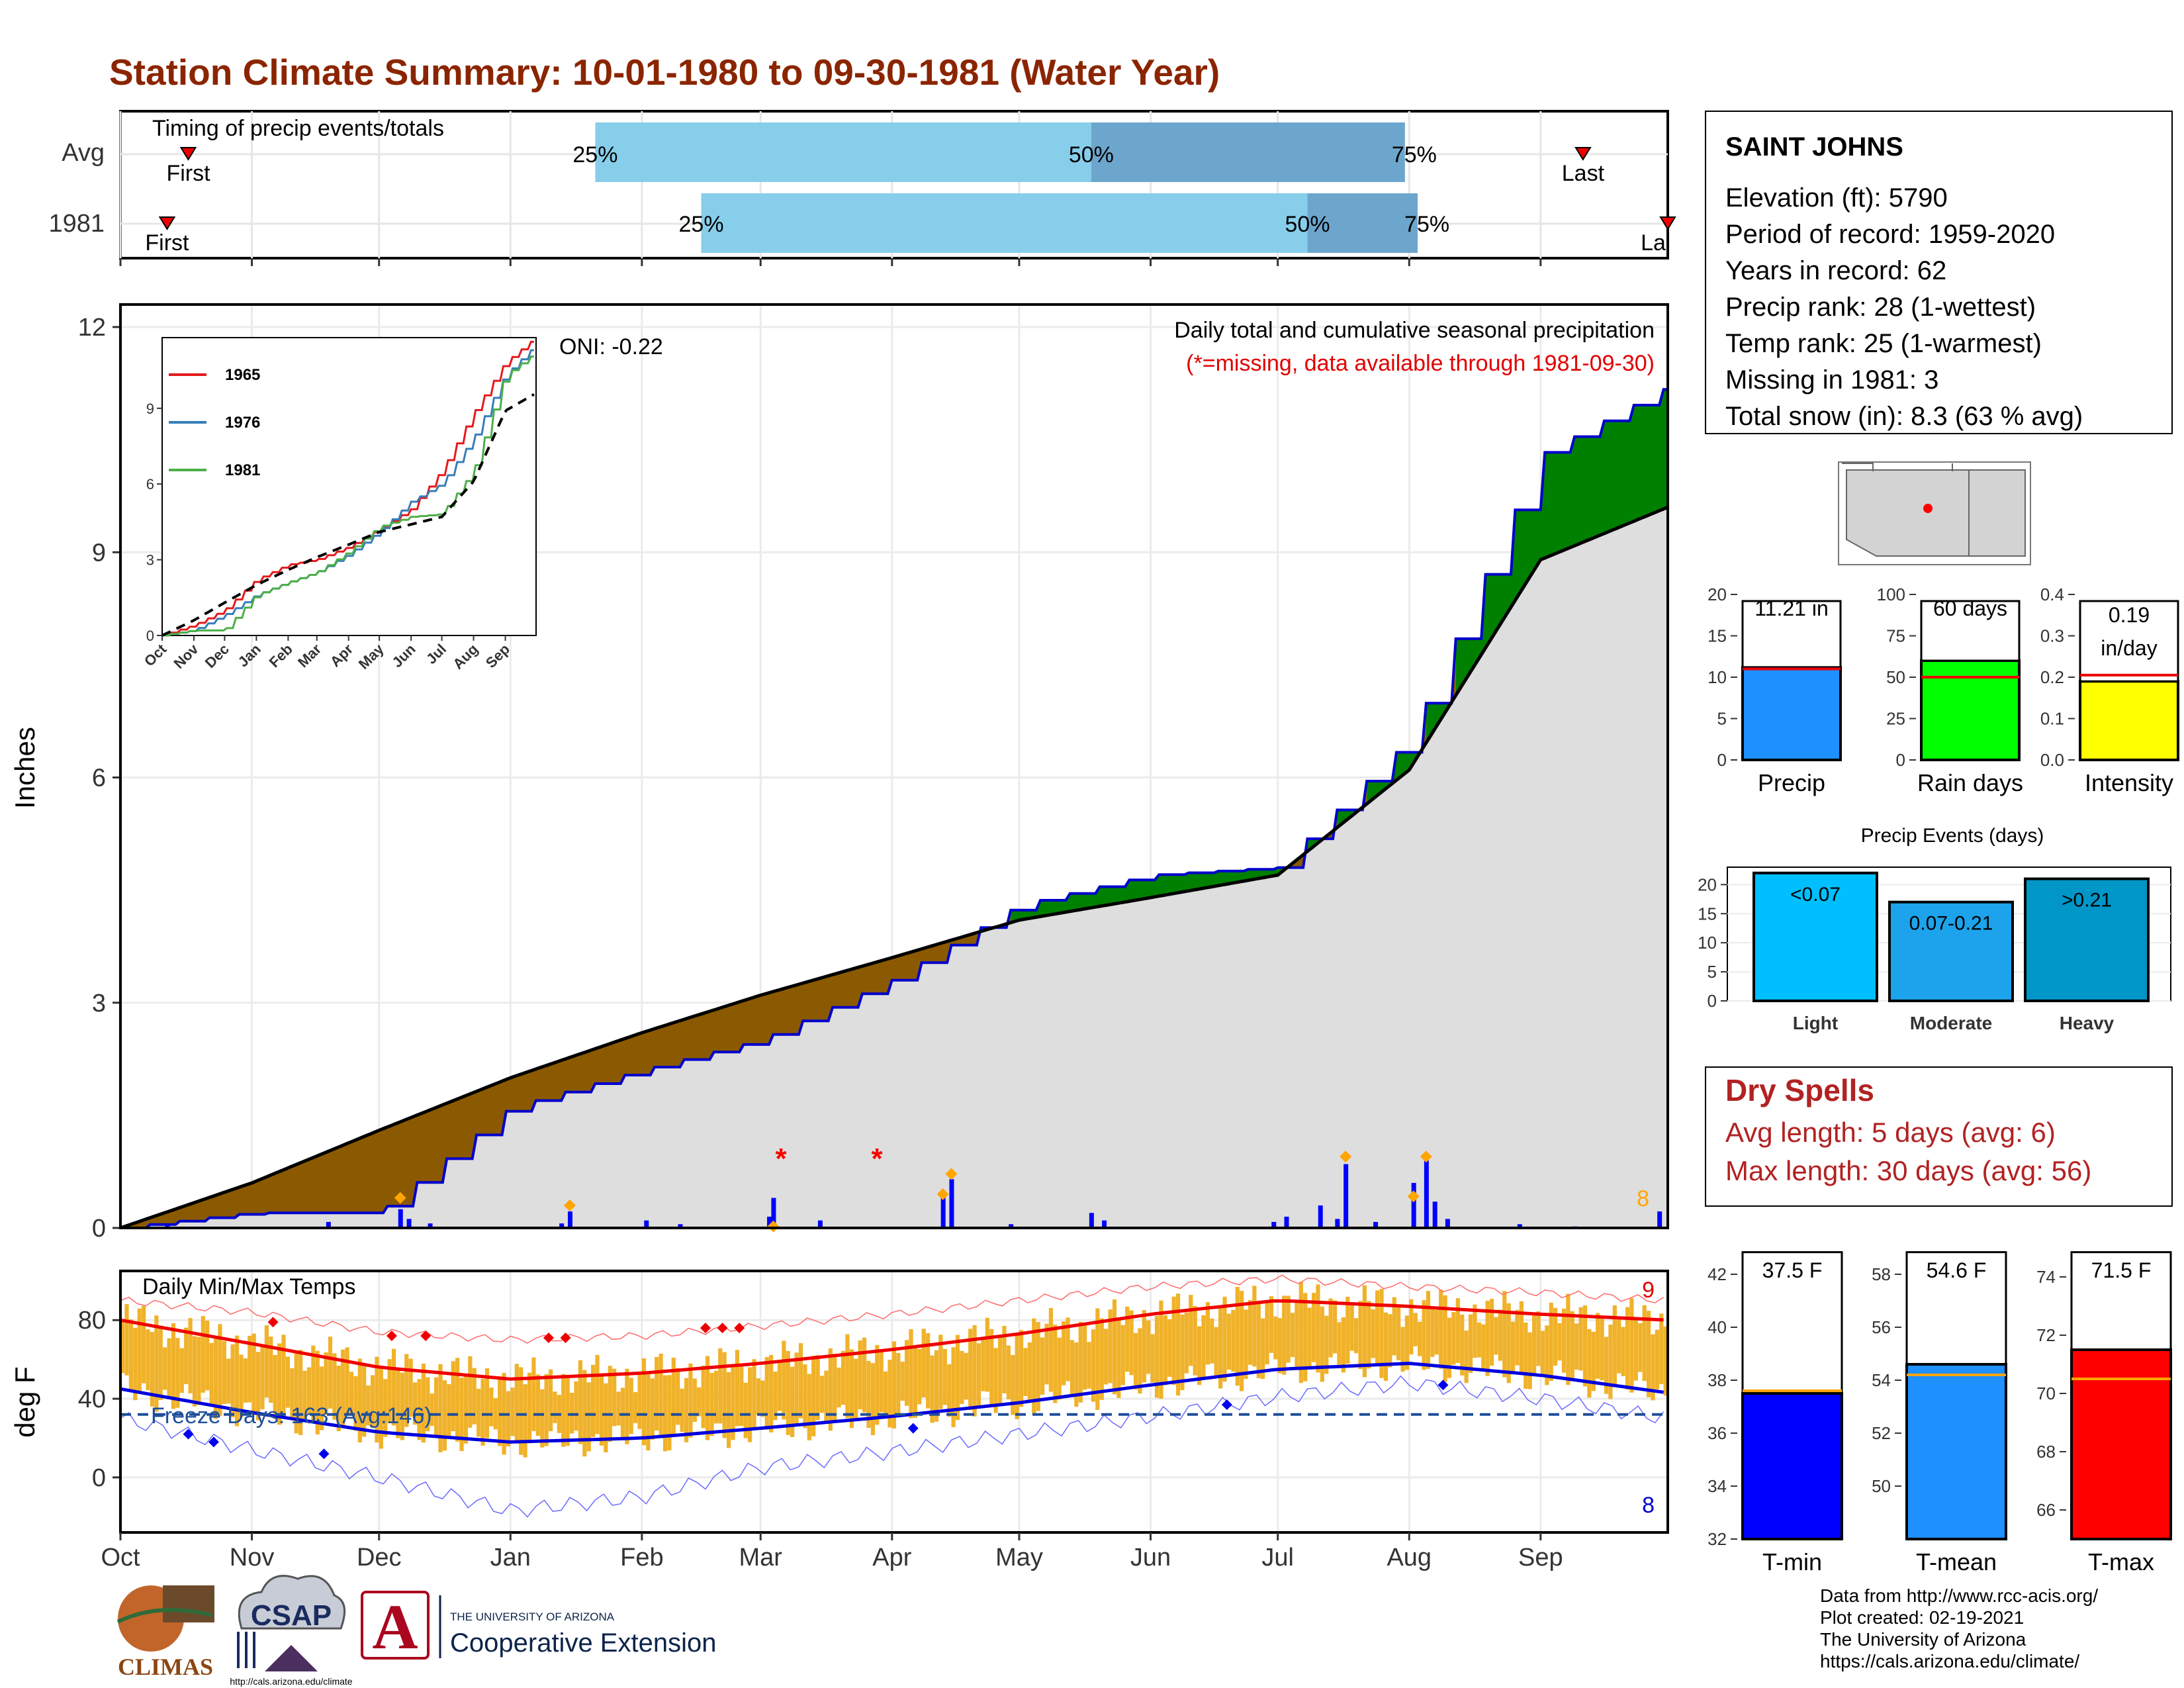 The image size is (2184, 1688). Describe the element at coordinates (167, 243) in the screenshot. I see `first-event-label: First` at that location.